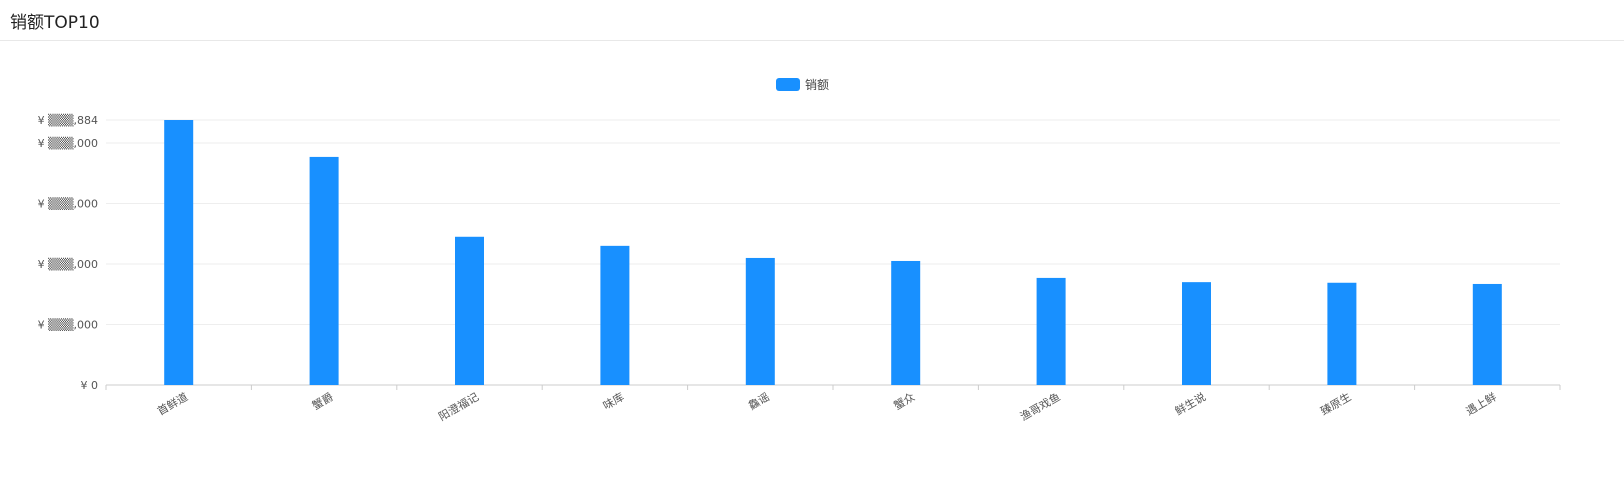 This screenshot has width=1624, height=496. What do you see at coordinates (817, 85) in the screenshot?
I see `legend-label: 销额` at bounding box center [817, 85].